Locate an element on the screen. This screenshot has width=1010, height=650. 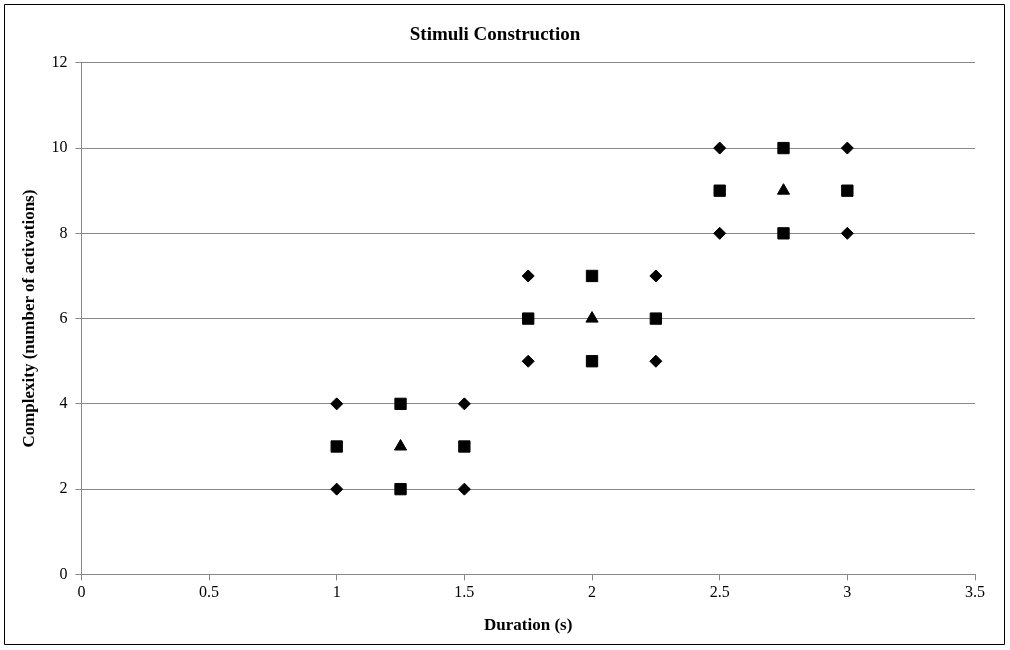
x-tick-label: 1.5 is located at coordinates (464, 592).